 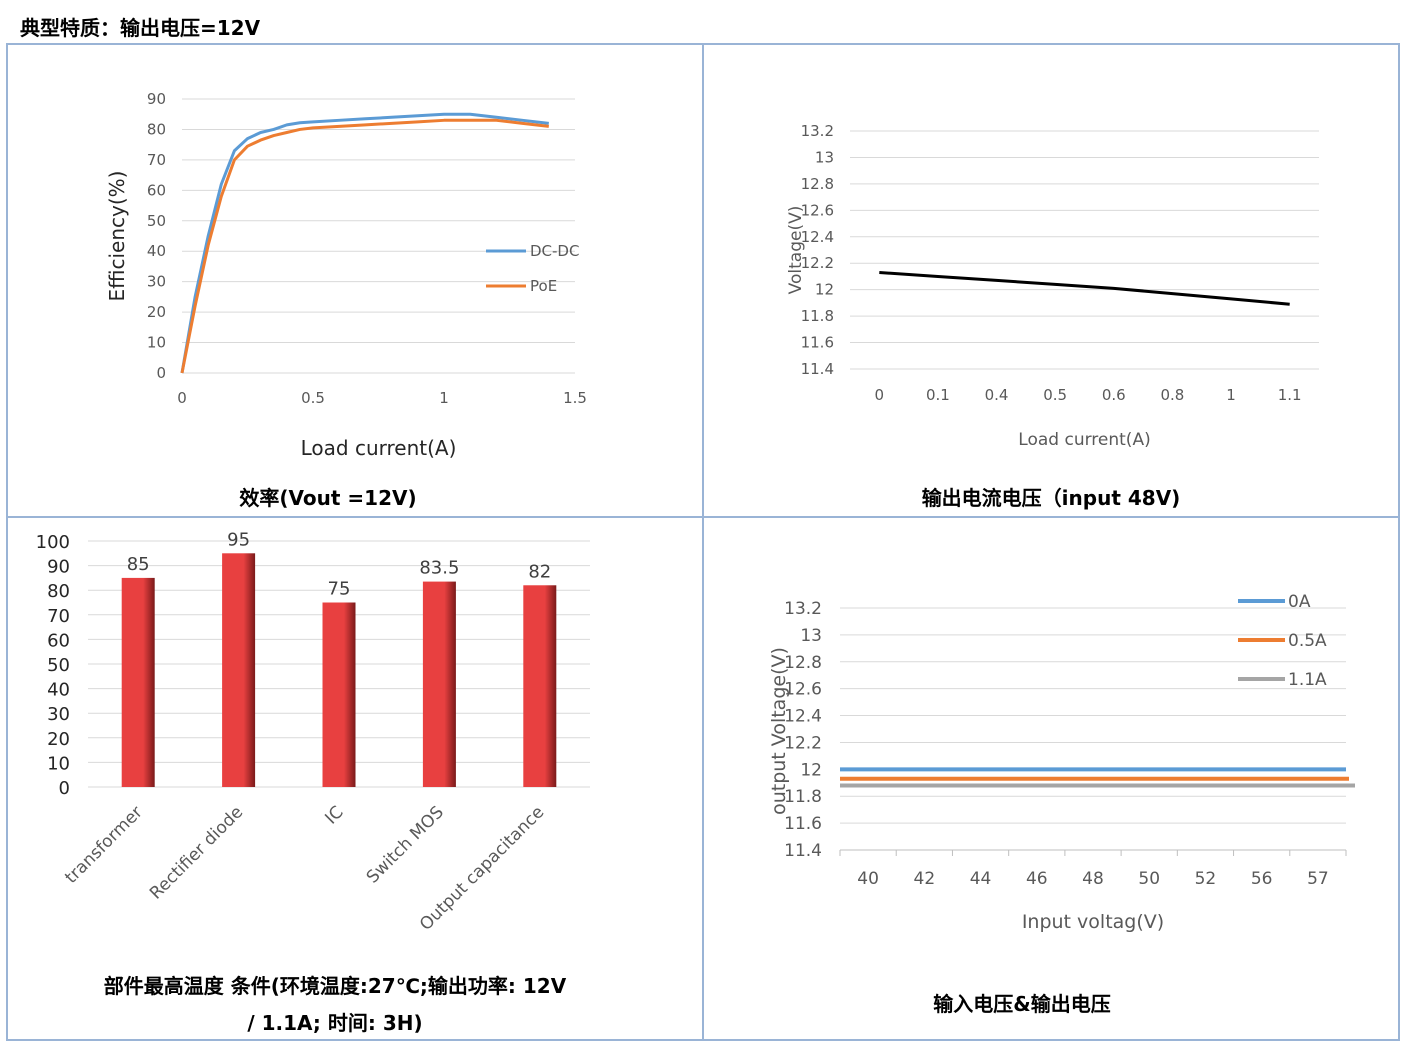 What do you see at coordinates (1022, 1004) in the screenshot?
I see `in-out-caption: 输入电压&输出电压` at bounding box center [1022, 1004].